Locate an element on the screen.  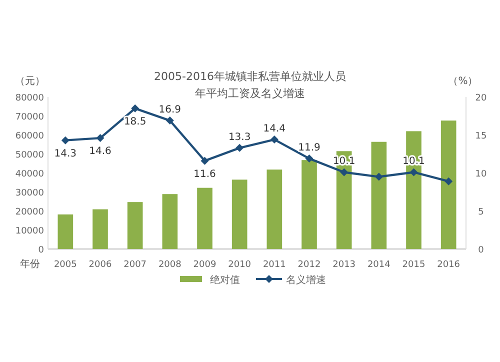
y-axis-title: （元） is located at coordinates (30, 81).